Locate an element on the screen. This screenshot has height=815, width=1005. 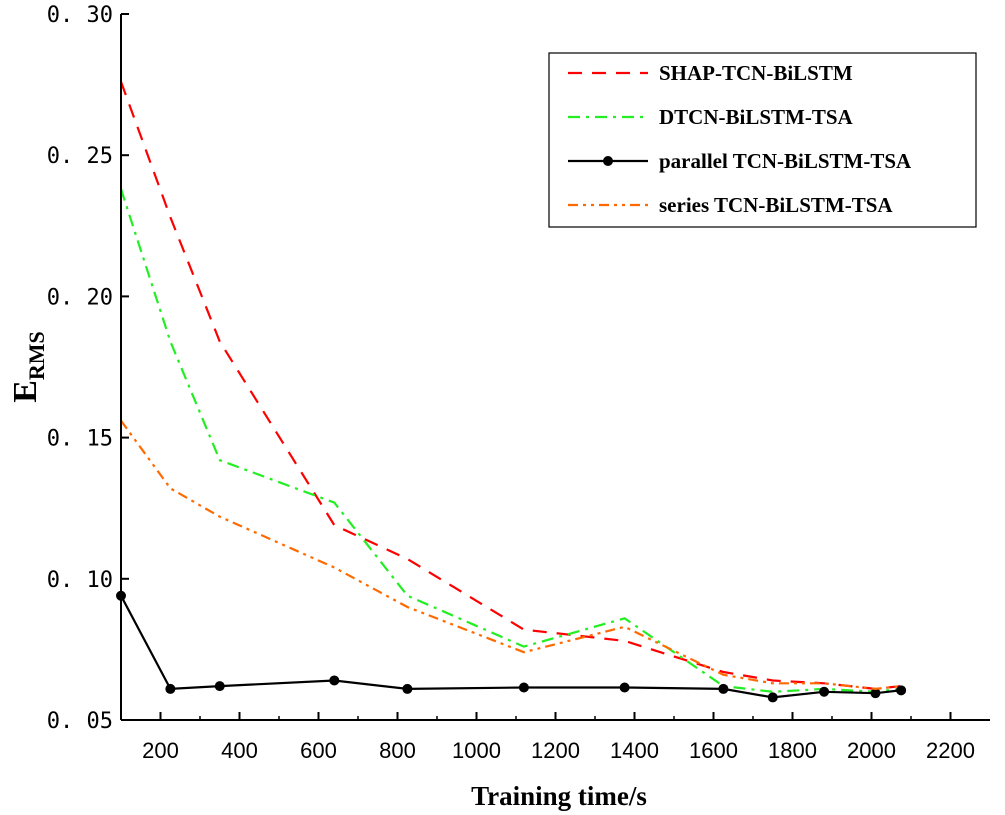
legend-marker is located at coordinates (608, 161).